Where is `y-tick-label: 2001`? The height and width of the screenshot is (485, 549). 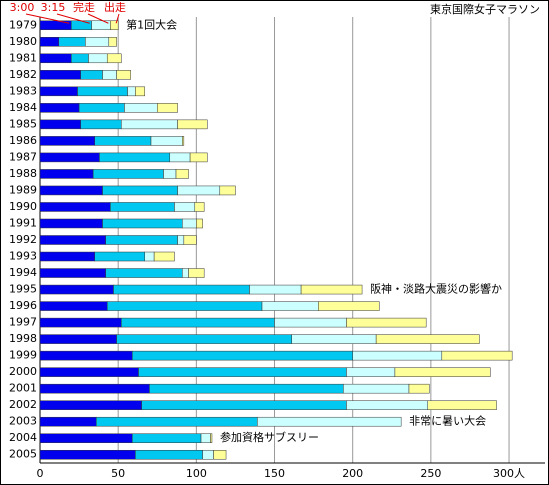 y-tick-label: 2001 is located at coordinates (23, 388).